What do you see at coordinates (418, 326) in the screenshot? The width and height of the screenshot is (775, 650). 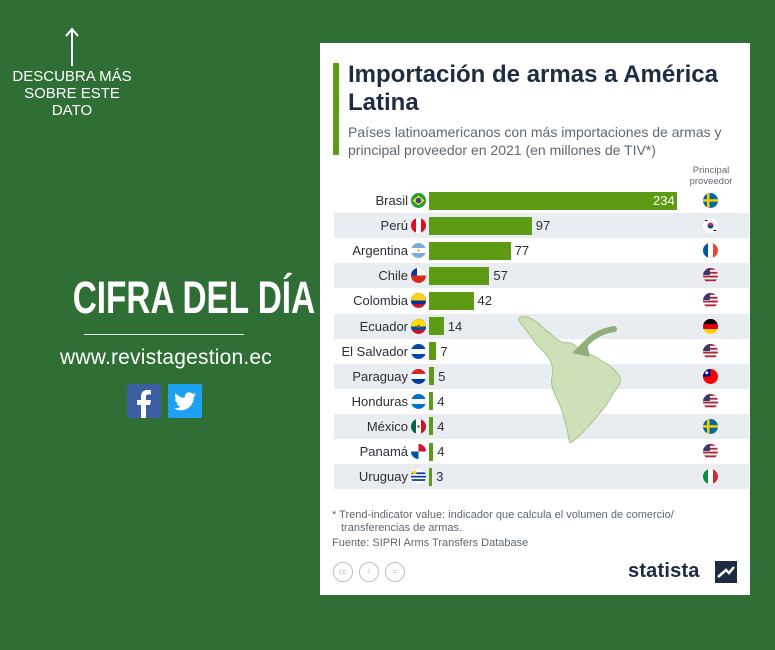 I see `ecuador-flag-icon` at bounding box center [418, 326].